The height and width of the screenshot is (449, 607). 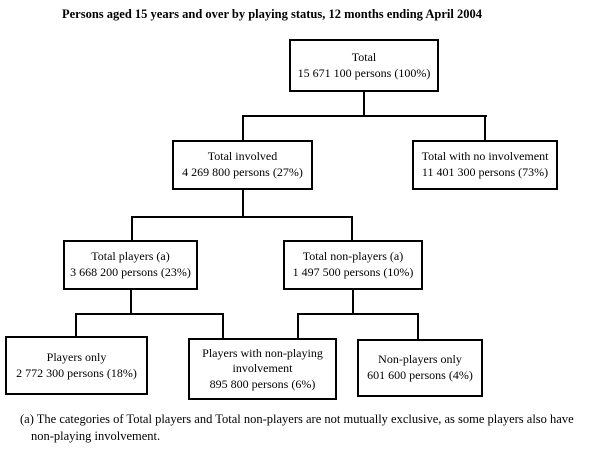 What do you see at coordinates (418, 327) in the screenshot?
I see `connector-non-players-only-drop` at bounding box center [418, 327].